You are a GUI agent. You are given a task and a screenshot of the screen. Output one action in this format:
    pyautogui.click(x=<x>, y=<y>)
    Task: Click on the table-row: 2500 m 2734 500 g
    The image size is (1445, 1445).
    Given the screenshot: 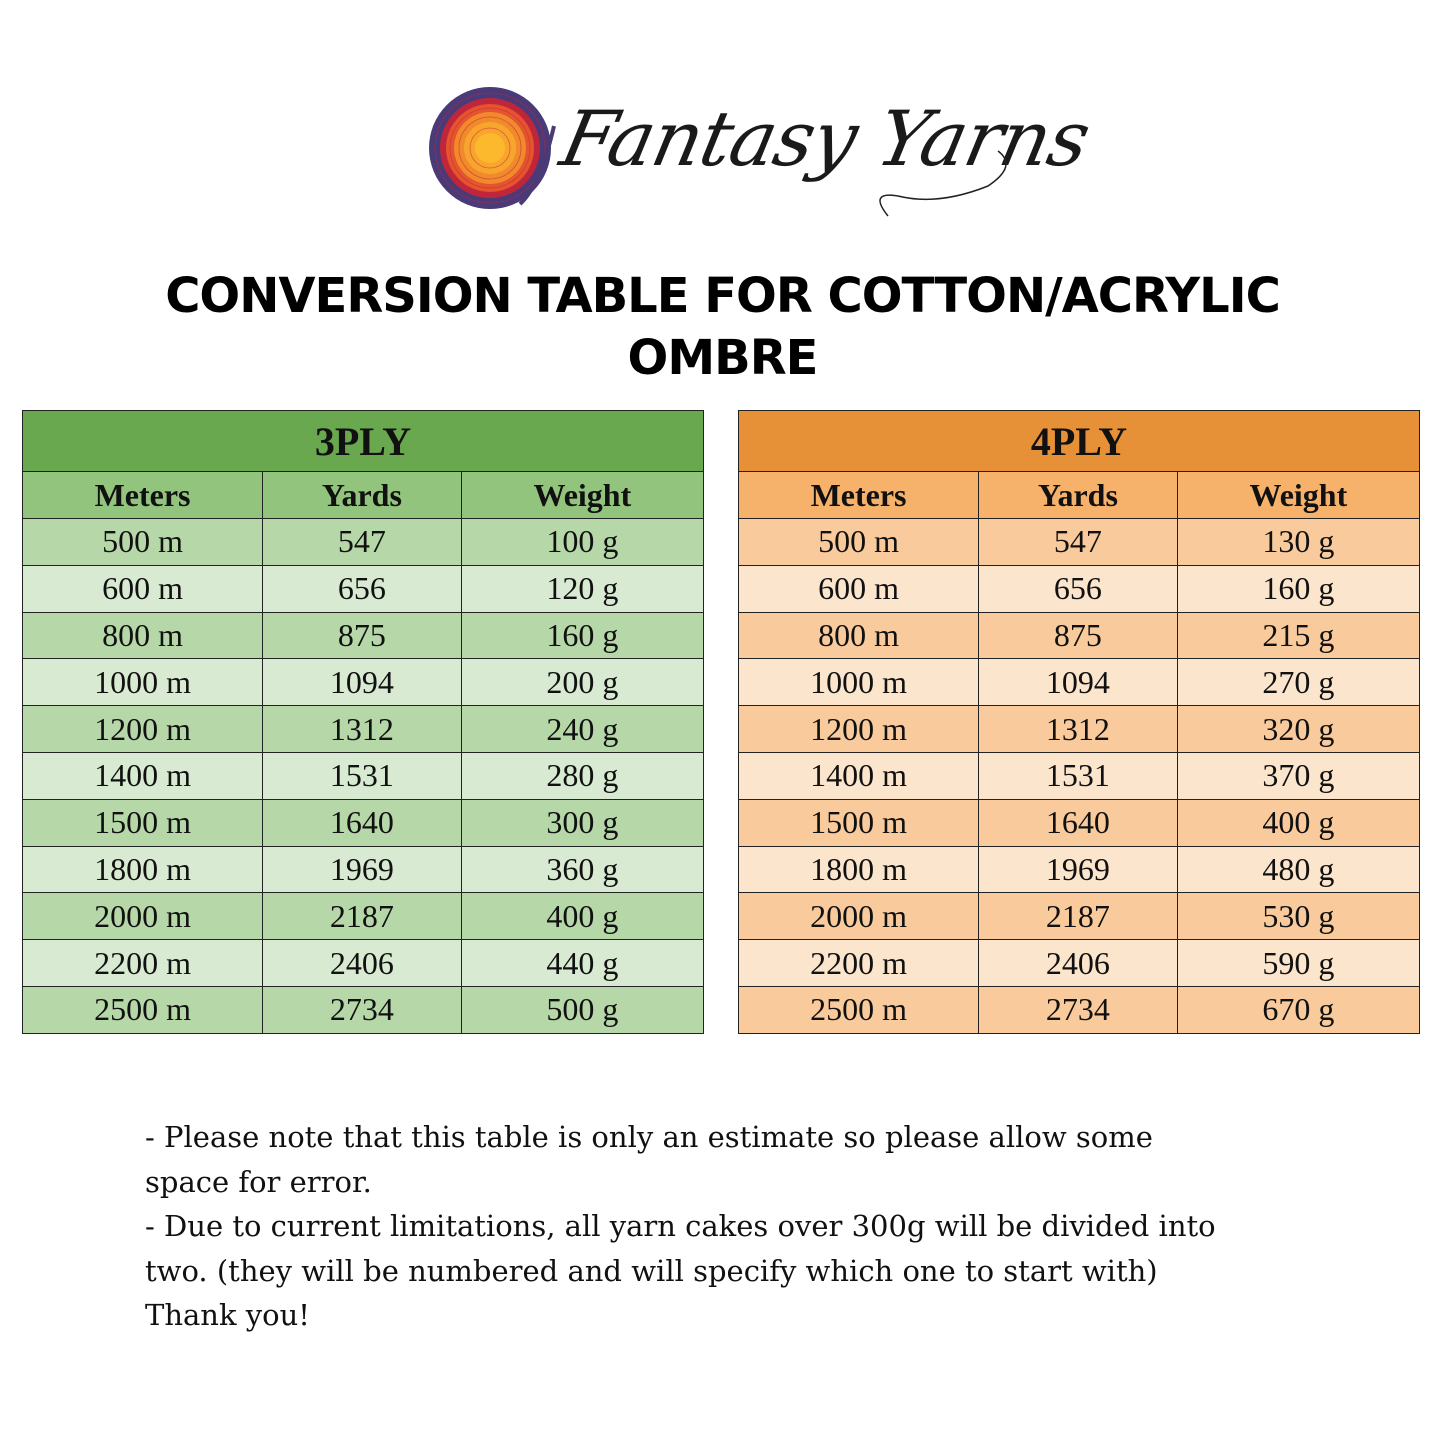 What is the action you would take?
    pyautogui.click(x=363, y=1009)
    